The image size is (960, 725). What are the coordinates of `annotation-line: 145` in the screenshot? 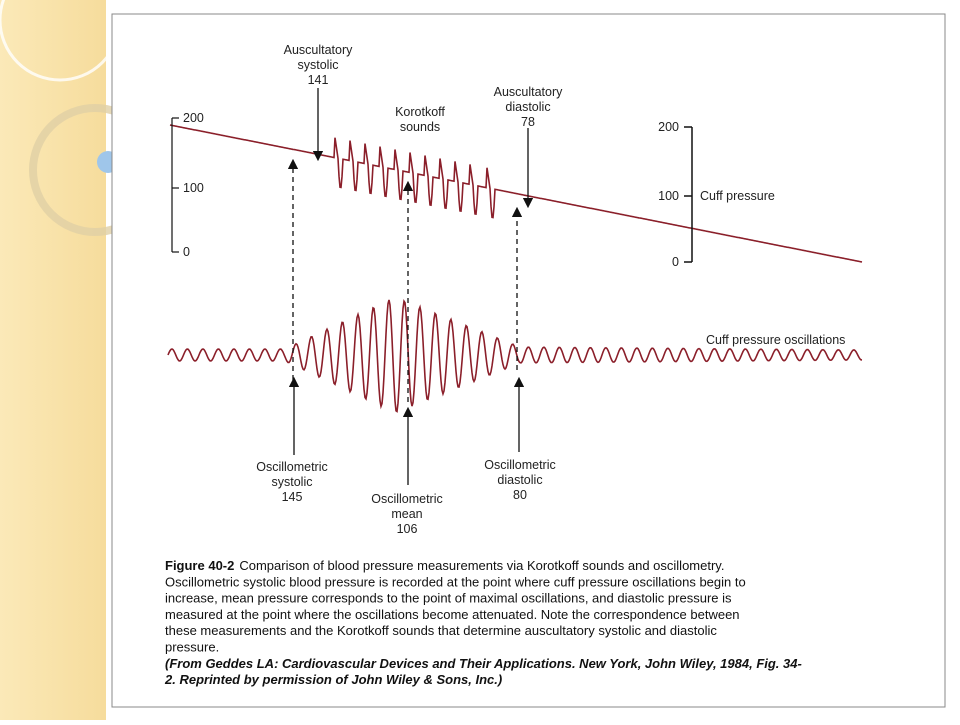 It's located at (292, 497).